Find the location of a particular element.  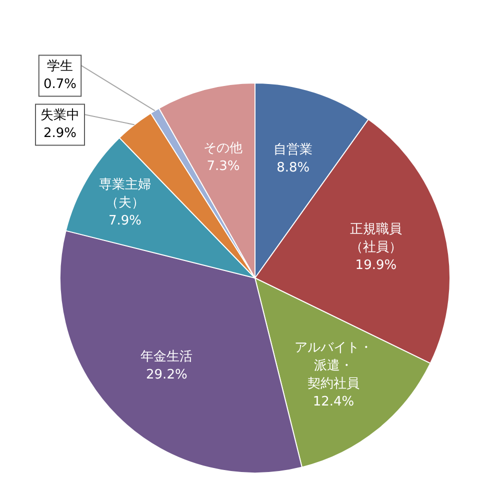

slice-label: 自営業 is located at coordinates (293, 150).